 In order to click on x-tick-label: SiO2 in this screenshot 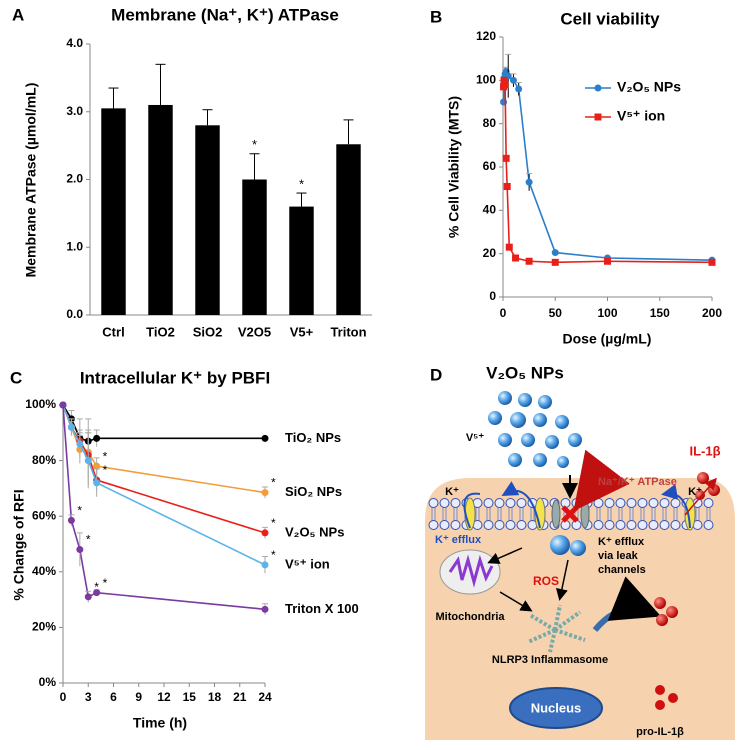, I will do `click(208, 331)`.